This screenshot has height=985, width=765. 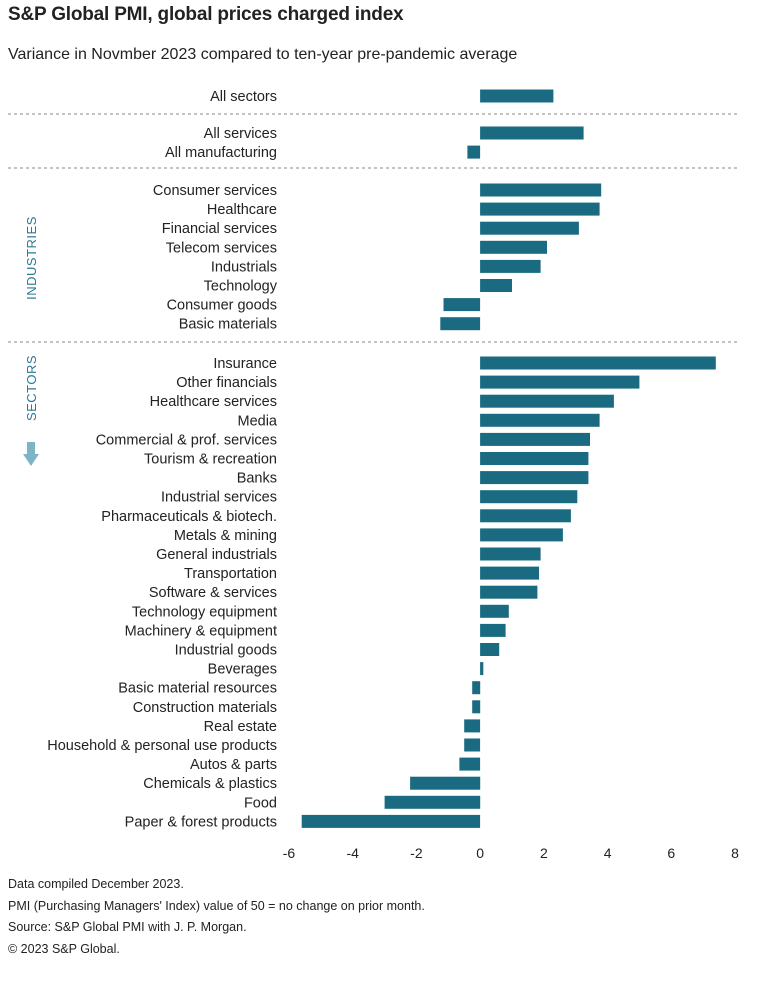 What do you see at coordinates (352, 853) in the screenshot?
I see `x-tick-label: -4` at bounding box center [352, 853].